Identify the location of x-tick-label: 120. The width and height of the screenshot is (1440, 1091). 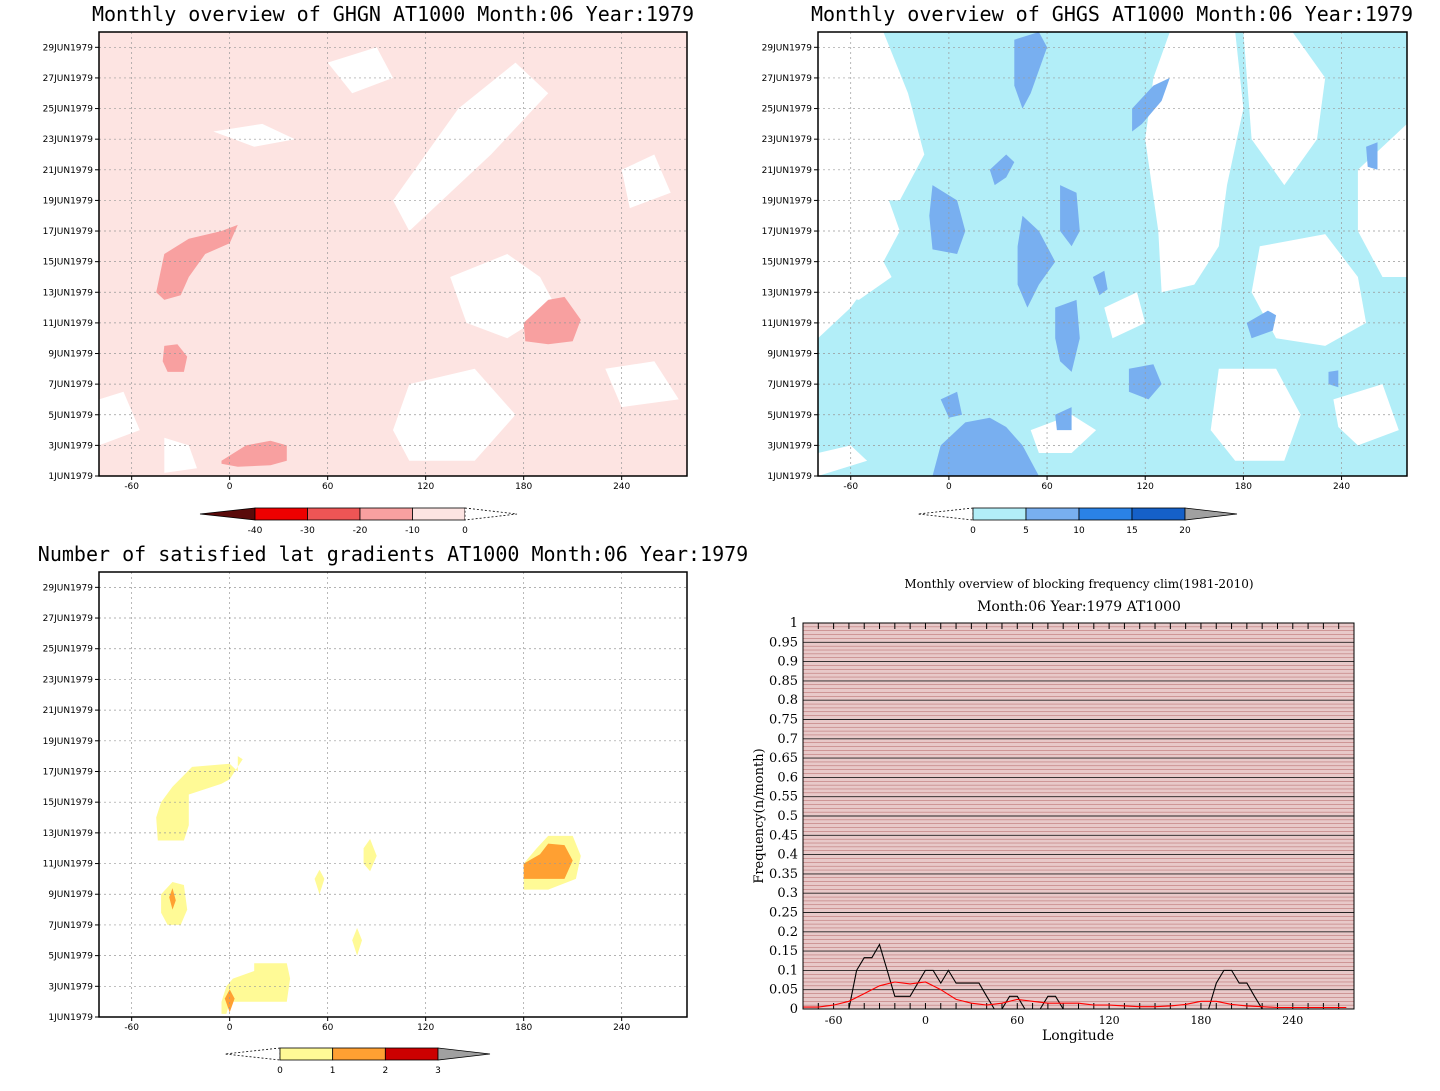
(1109, 1020).